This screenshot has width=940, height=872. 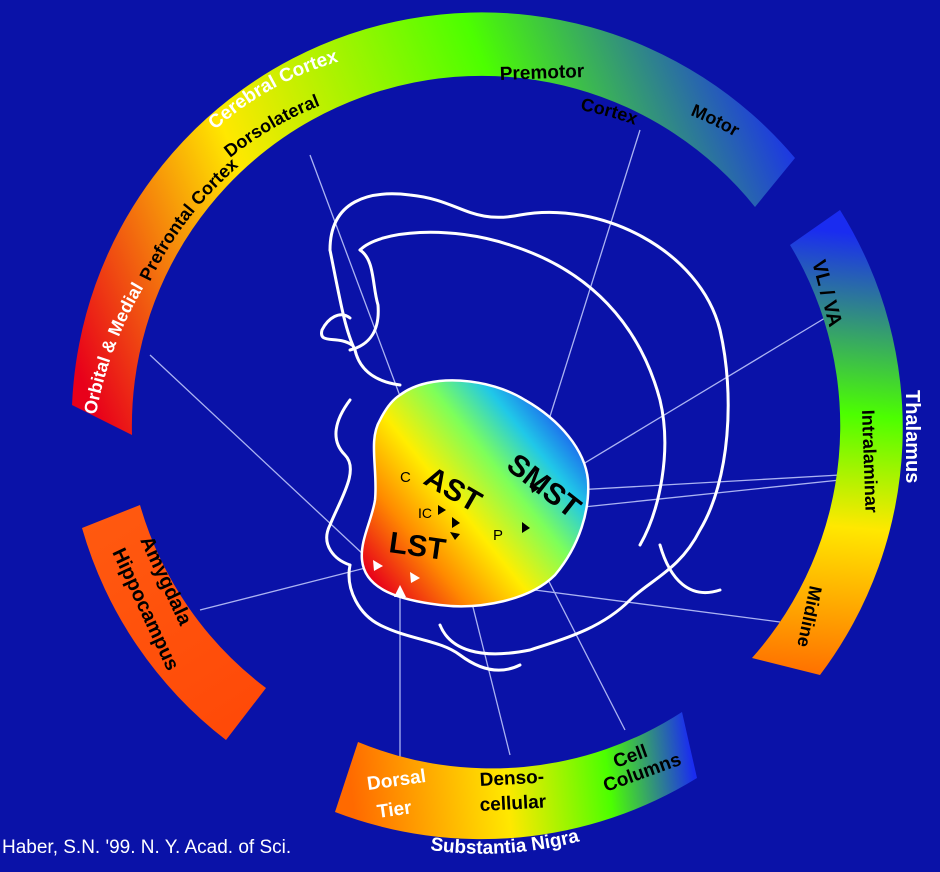 What do you see at coordinates (442, 510) in the screenshot?
I see `arrowhead-ic` at bounding box center [442, 510].